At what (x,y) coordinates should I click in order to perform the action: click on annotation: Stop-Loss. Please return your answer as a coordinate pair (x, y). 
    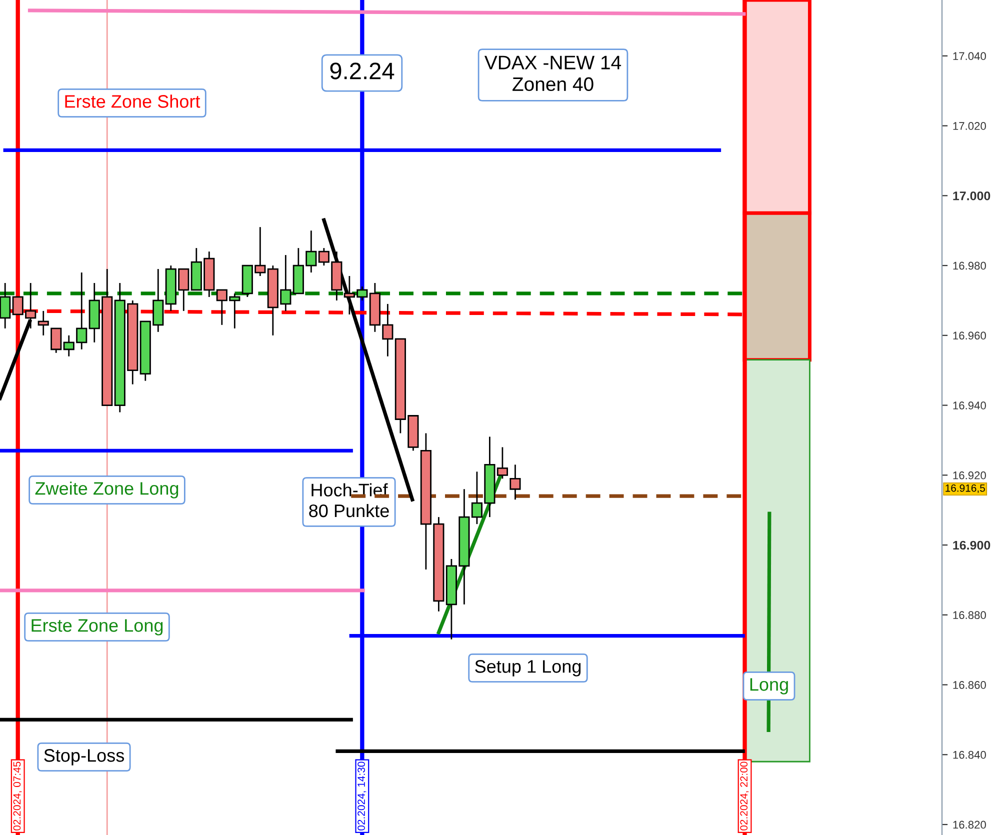
    Looking at the image, I should click on (84, 757).